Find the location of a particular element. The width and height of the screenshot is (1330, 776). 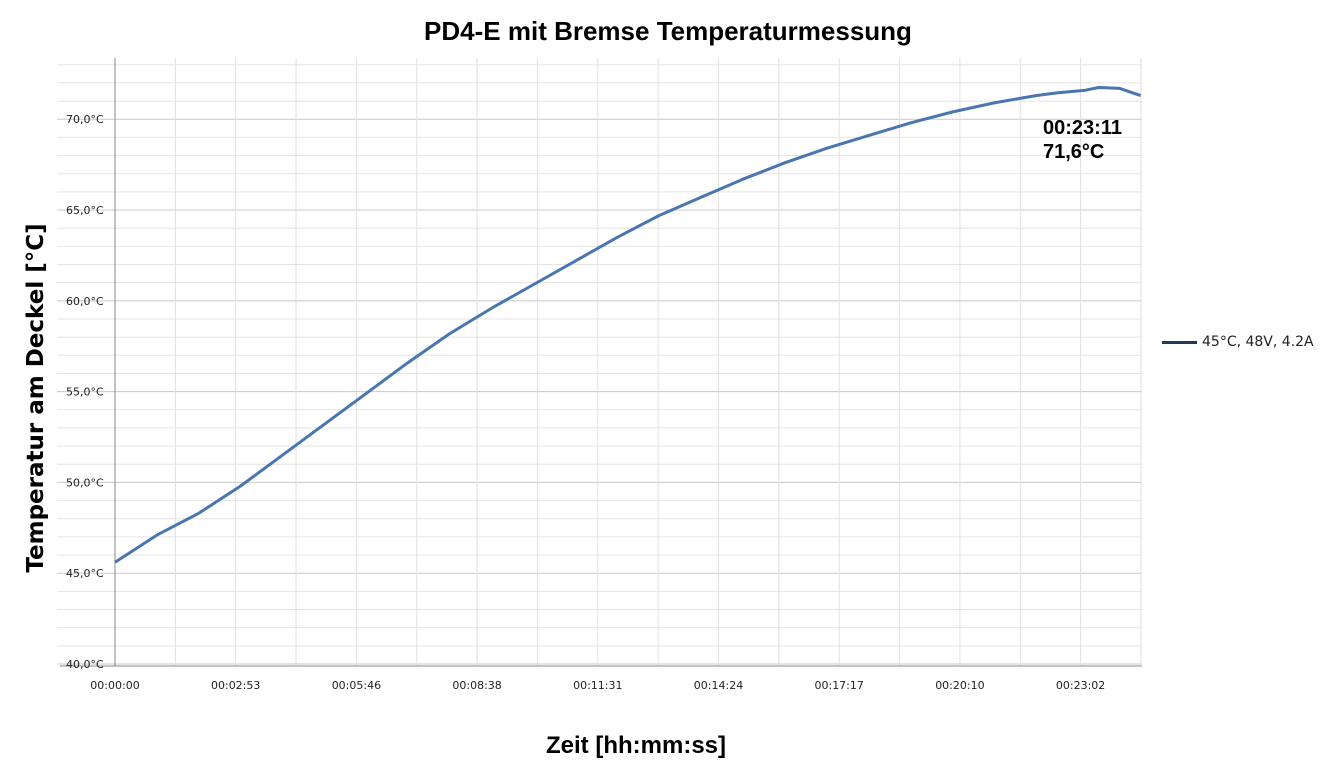

chart-title: PD4-E mit Bremse Temperaturmessung is located at coordinates (668, 31).